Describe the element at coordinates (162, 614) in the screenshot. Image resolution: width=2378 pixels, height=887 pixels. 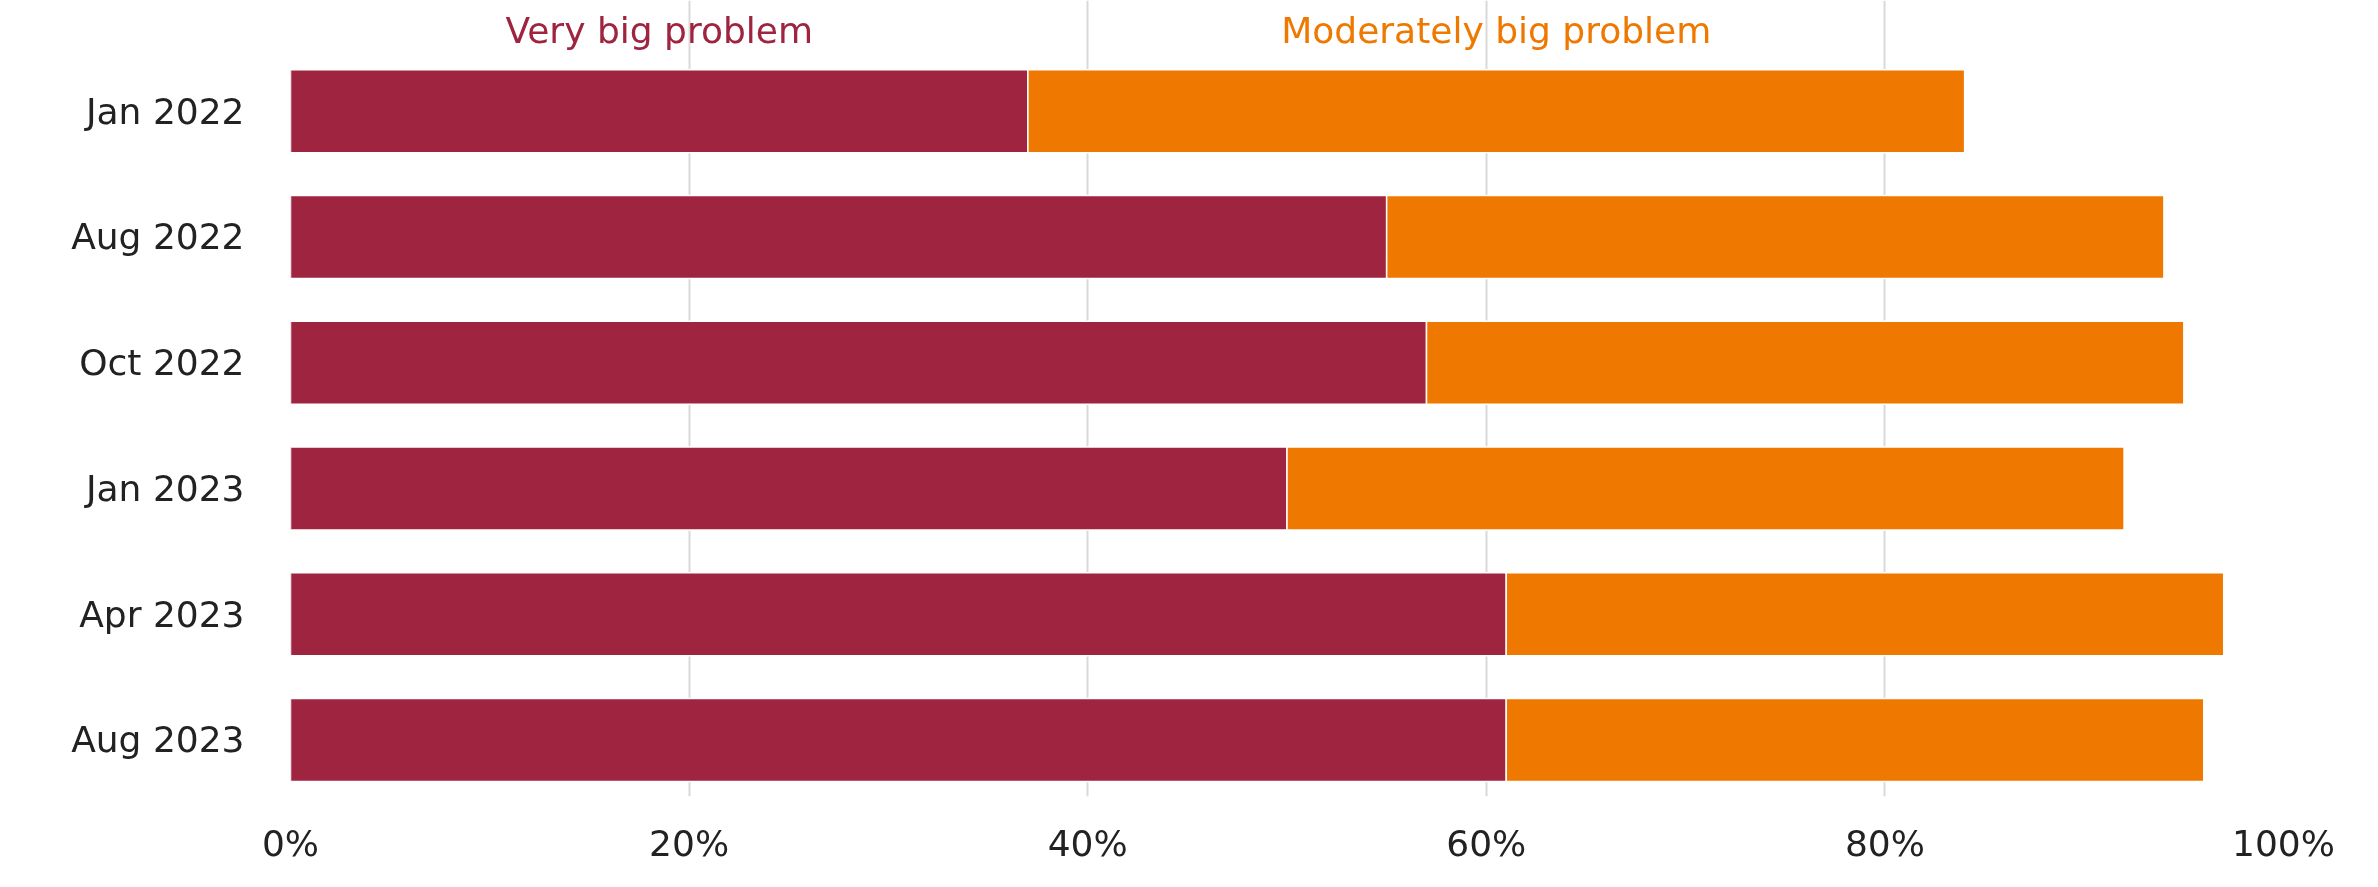
I see `y-tick-label: Apr 2023` at that location.